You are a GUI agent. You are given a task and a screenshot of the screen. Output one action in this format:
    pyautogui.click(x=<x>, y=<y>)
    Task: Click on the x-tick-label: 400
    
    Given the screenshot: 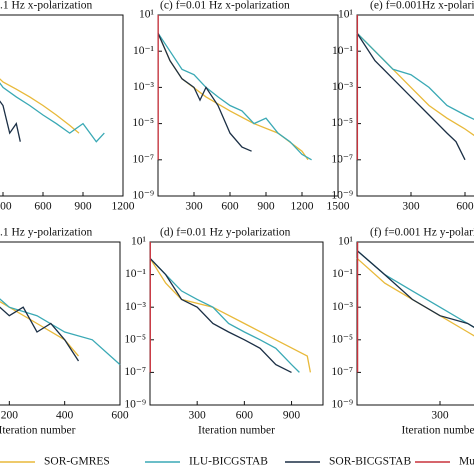 What is the action you would take?
    pyautogui.click(x=65, y=416)
    